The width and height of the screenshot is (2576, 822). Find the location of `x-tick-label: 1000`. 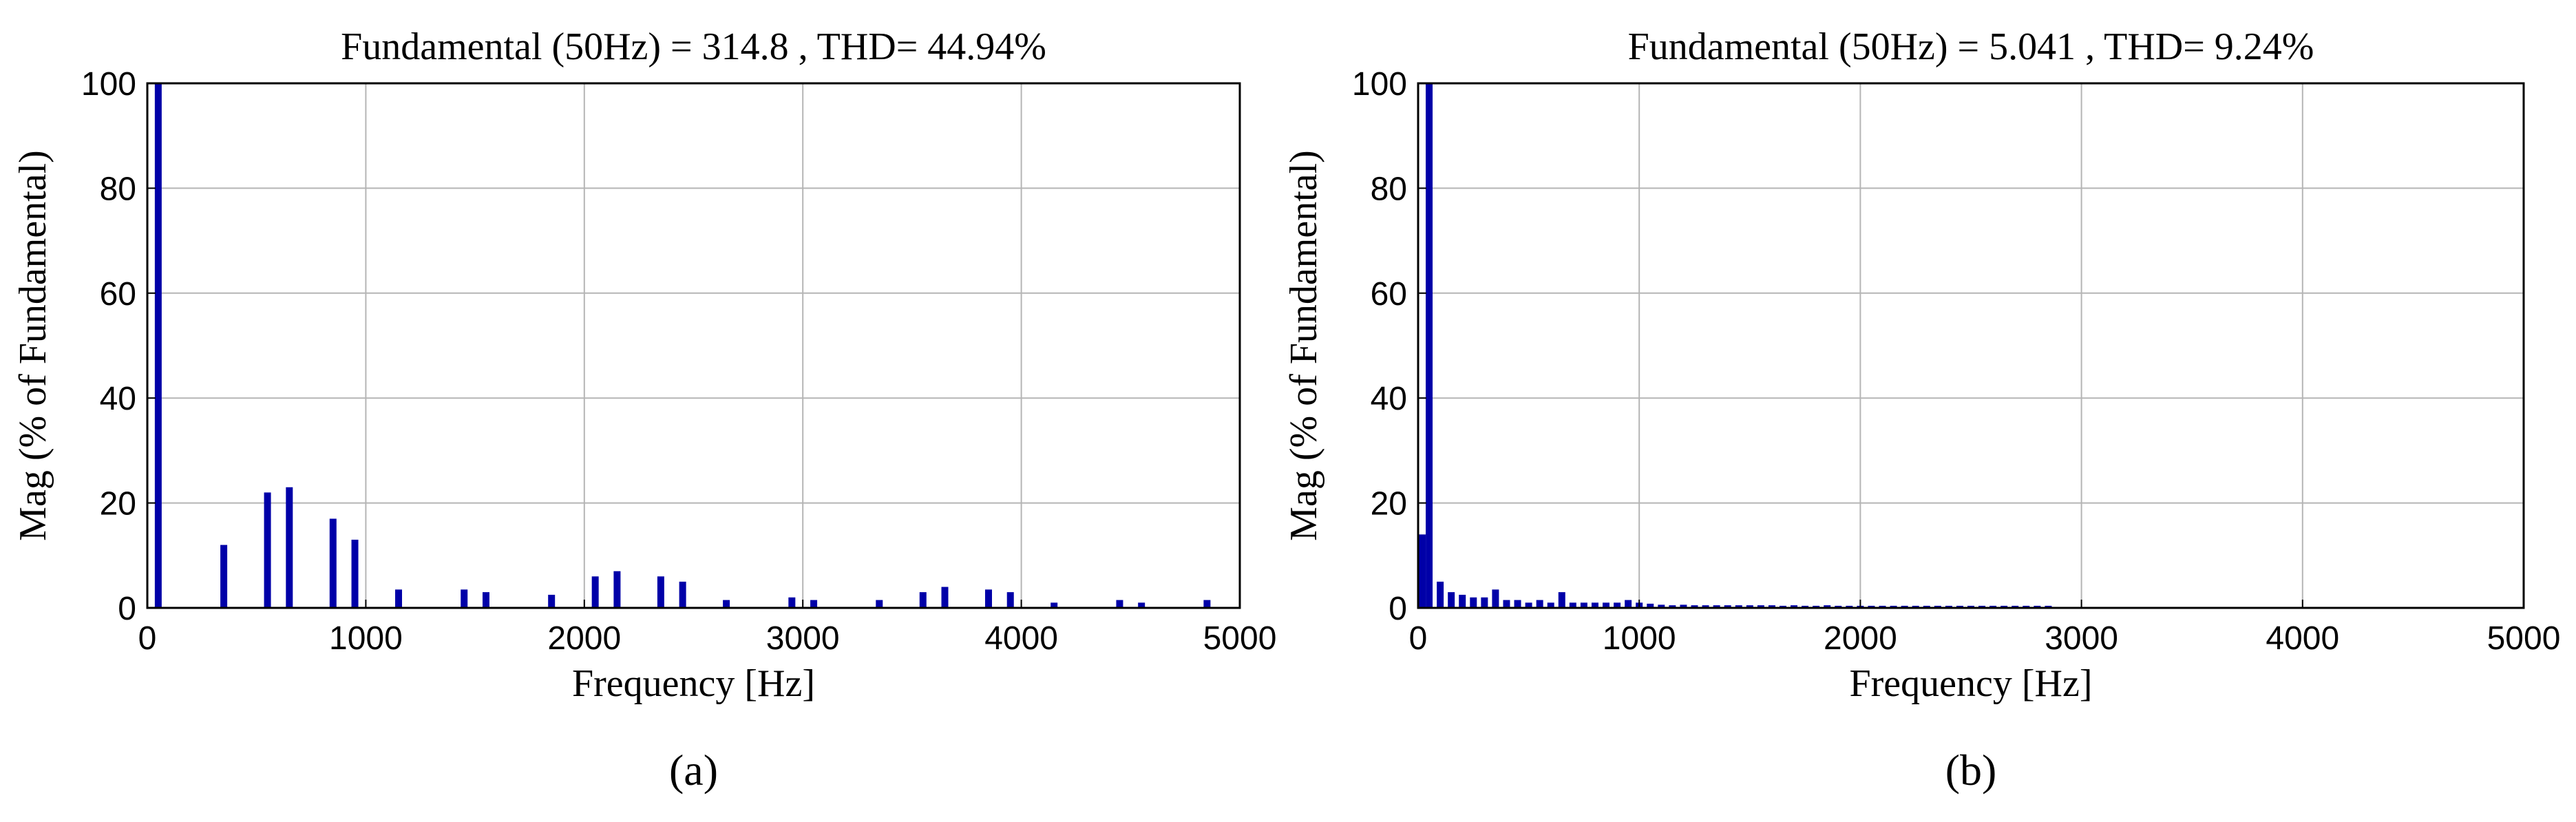

x-tick-label: 1000 is located at coordinates (366, 638).